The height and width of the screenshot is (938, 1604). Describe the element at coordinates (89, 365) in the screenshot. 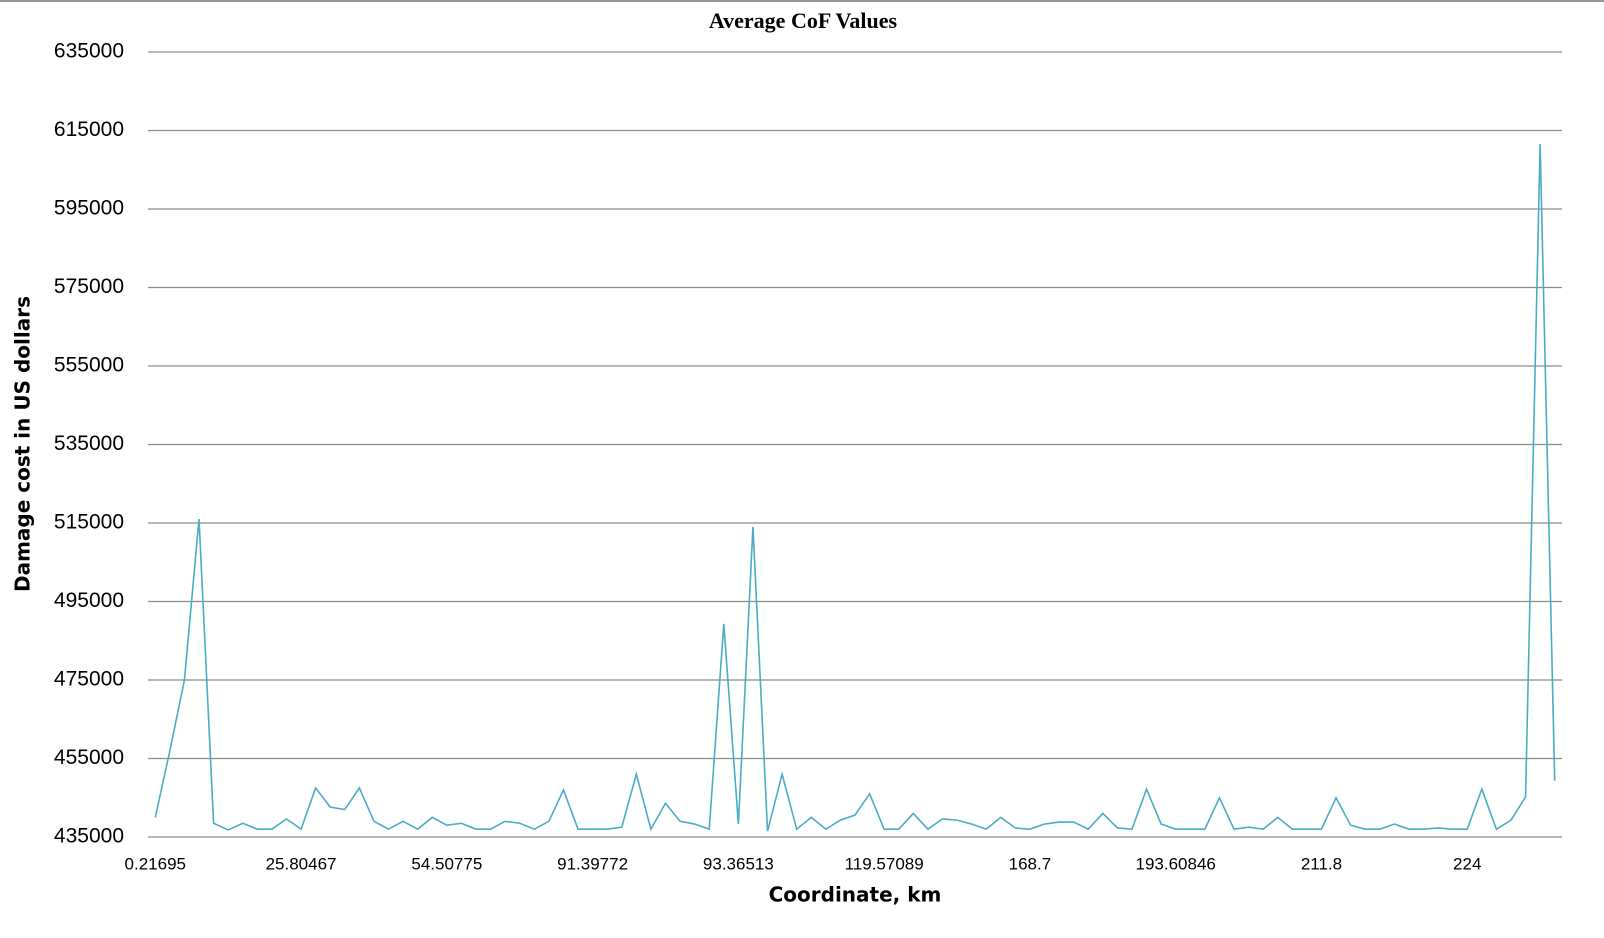

I see `y-tick-label: 555000` at that location.